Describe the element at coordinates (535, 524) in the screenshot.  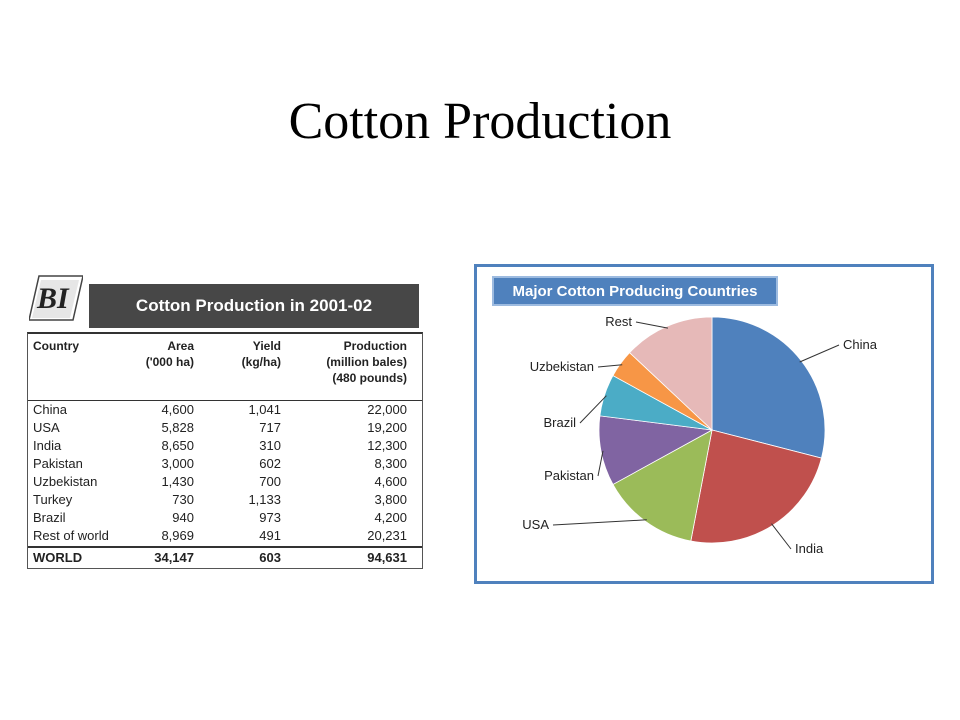
I see `slice-label: USA` at that location.